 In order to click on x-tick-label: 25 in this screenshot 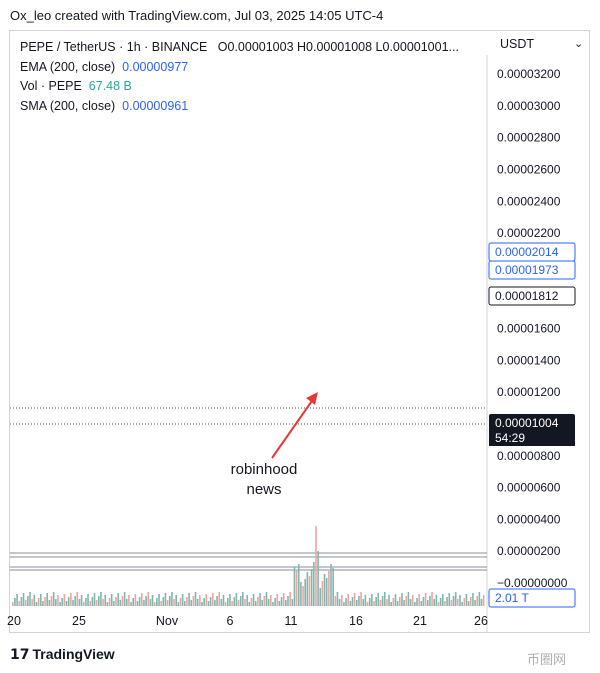, I will do `click(79, 621)`.